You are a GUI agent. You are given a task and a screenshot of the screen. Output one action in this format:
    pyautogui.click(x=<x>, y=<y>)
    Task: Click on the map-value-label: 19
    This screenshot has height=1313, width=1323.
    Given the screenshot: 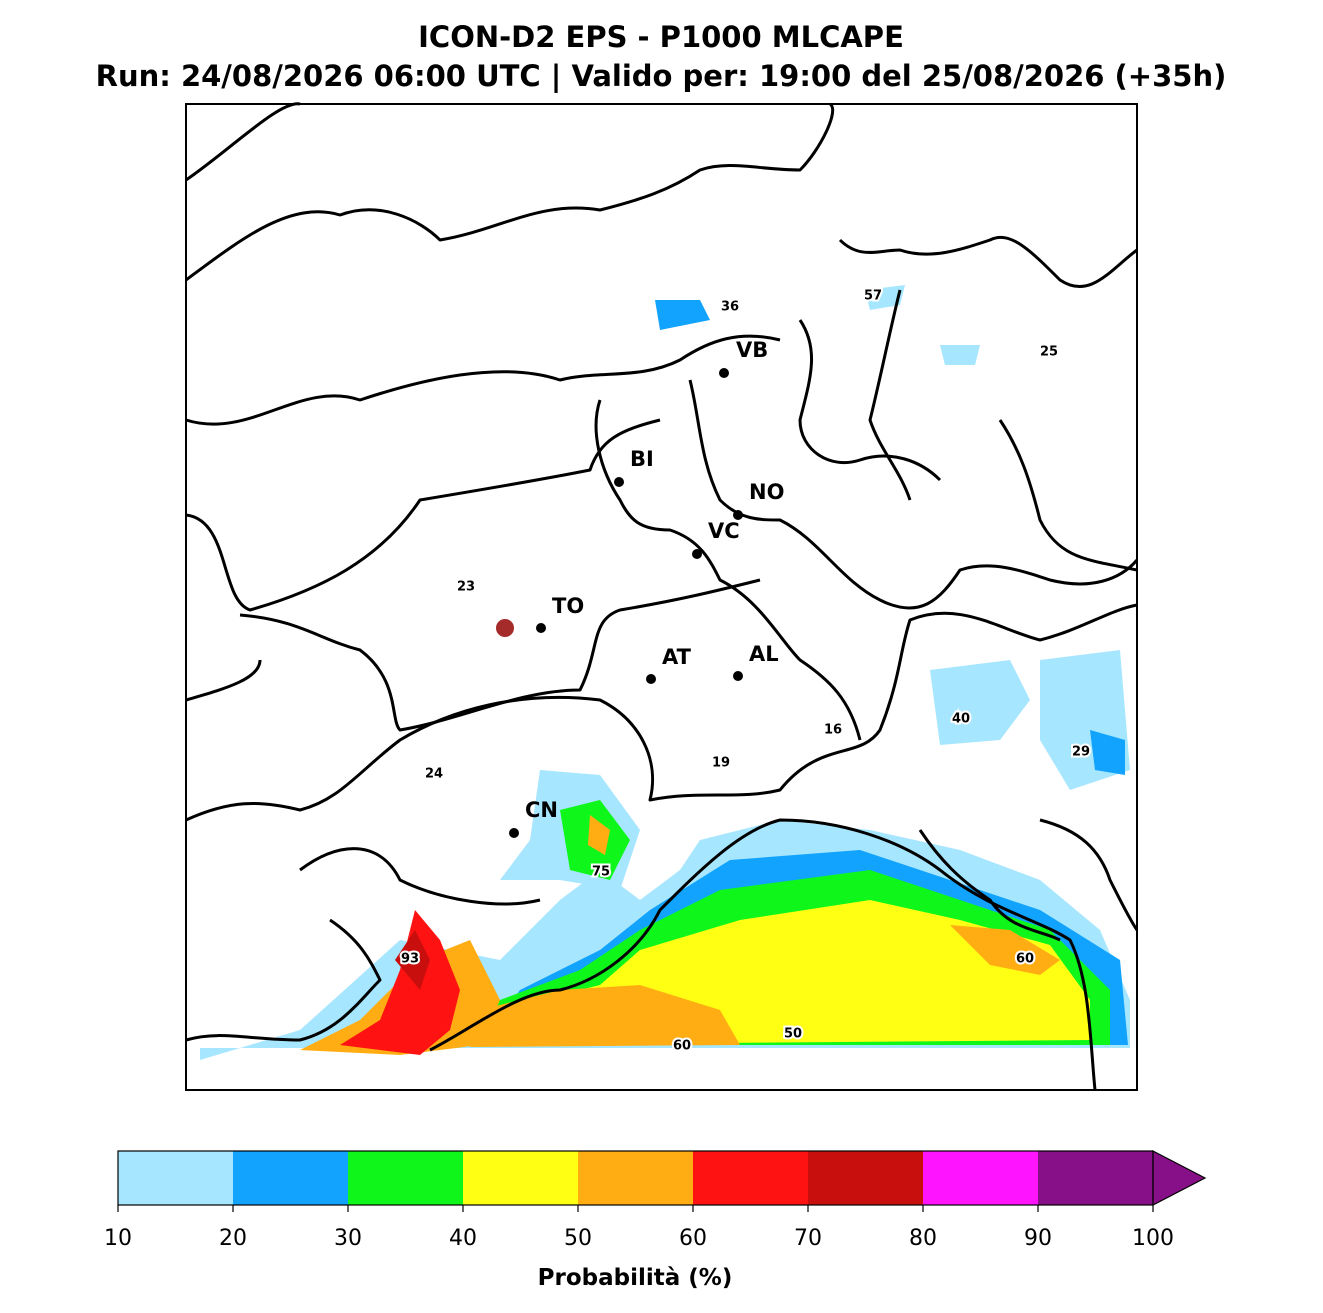 What is the action you would take?
    pyautogui.click(x=721, y=763)
    